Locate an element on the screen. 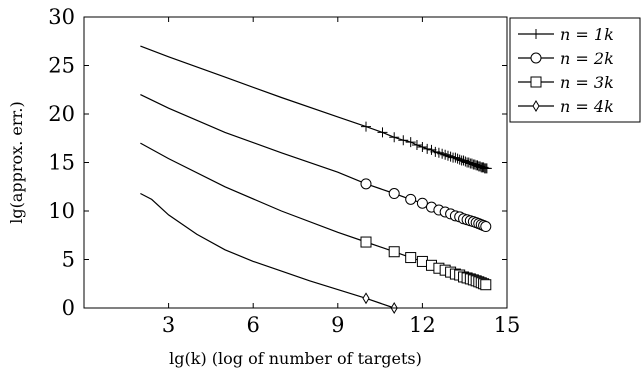  y-tick-label: 30 is located at coordinates (61, 17).